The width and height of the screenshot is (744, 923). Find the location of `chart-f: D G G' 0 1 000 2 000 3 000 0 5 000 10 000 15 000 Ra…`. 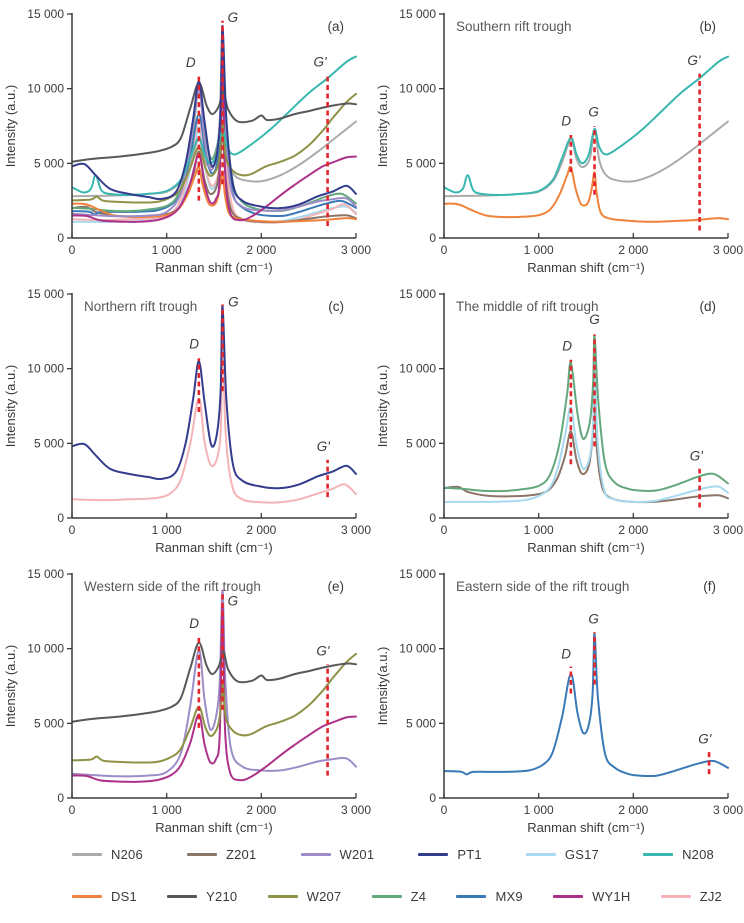

chart-f: D G G' 0 1 000 2 000 3 000 0 5 000 10 000 15 000 Ra… is located at coordinates (559, 701).